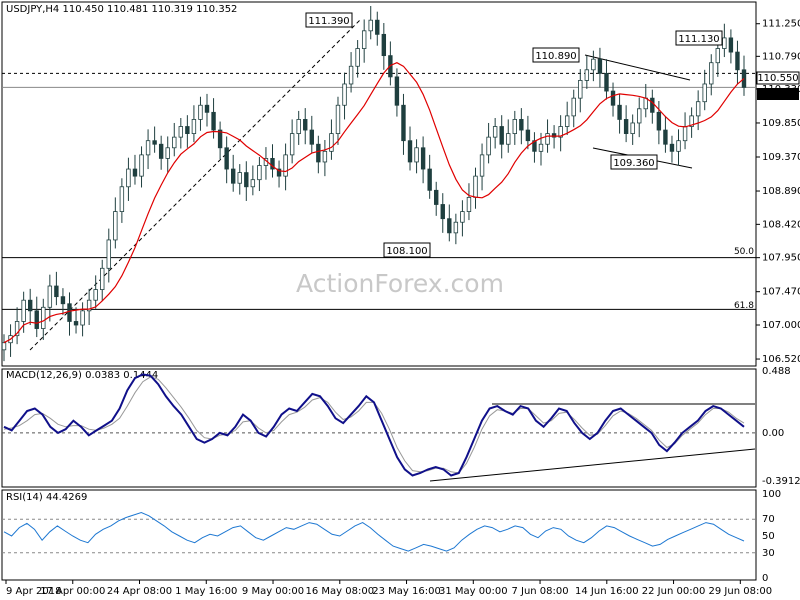 This screenshot has width=800, height=600. What do you see at coordinates (607, 591) in the screenshot?
I see `x-tick-label: 14 Jun 16:00` at bounding box center [607, 591].